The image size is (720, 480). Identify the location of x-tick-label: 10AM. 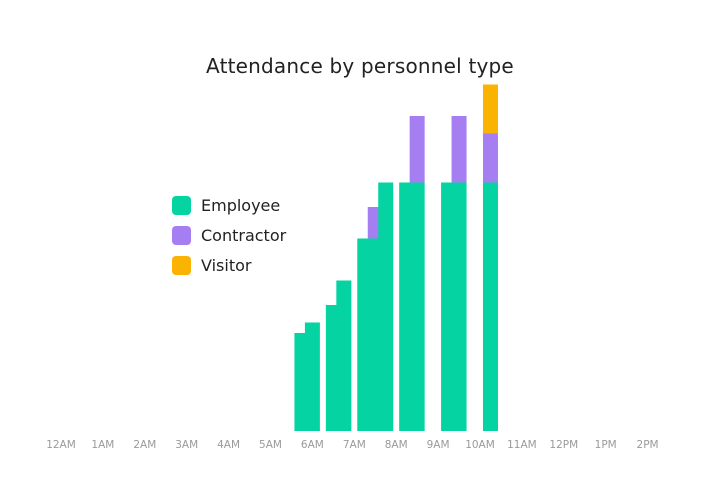
(480, 445).